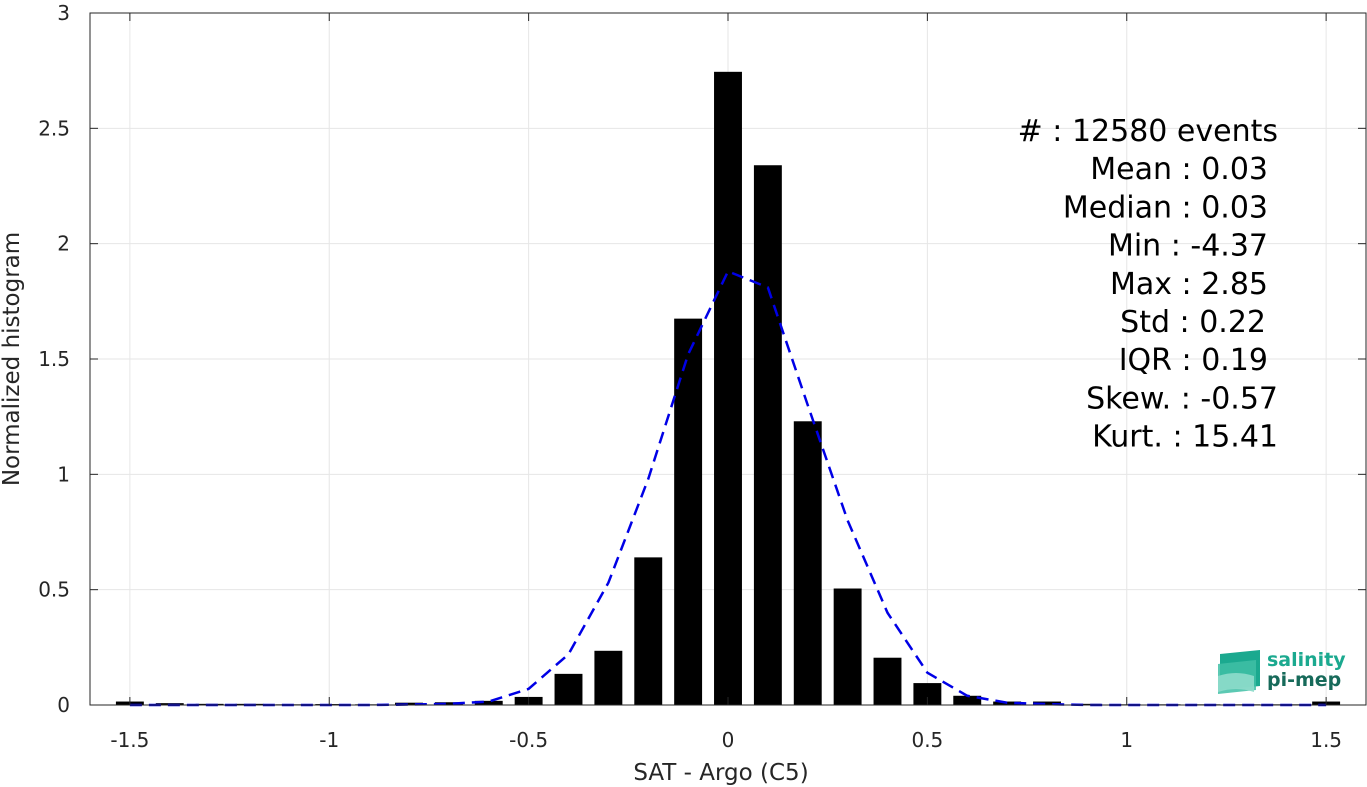 The width and height of the screenshot is (1367, 787). Describe the element at coordinates (1188, 246) in the screenshot. I see `stat-line: Min : -4.37` at that location.